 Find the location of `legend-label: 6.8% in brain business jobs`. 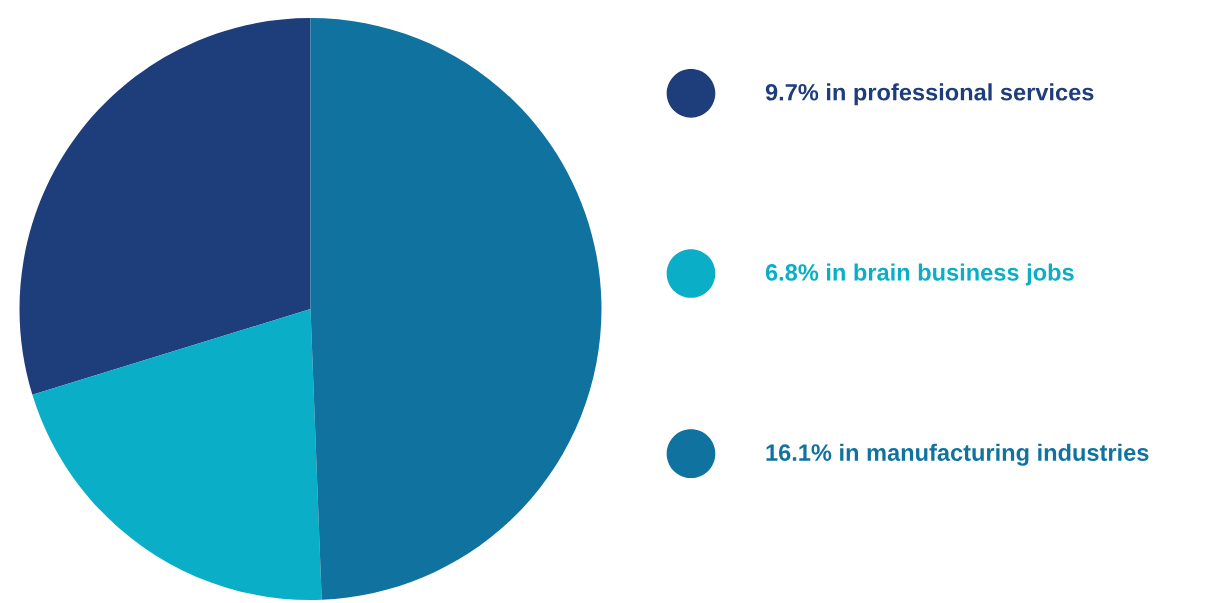

legend-label: 6.8% in brain business jobs is located at coordinates (919, 274).